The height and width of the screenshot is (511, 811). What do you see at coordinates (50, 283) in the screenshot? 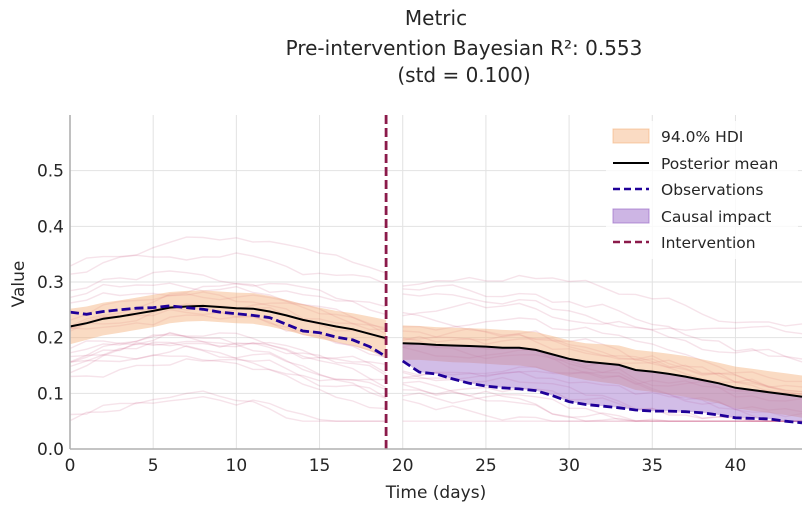
I see `y-tick-label: 0.3` at bounding box center [50, 283].